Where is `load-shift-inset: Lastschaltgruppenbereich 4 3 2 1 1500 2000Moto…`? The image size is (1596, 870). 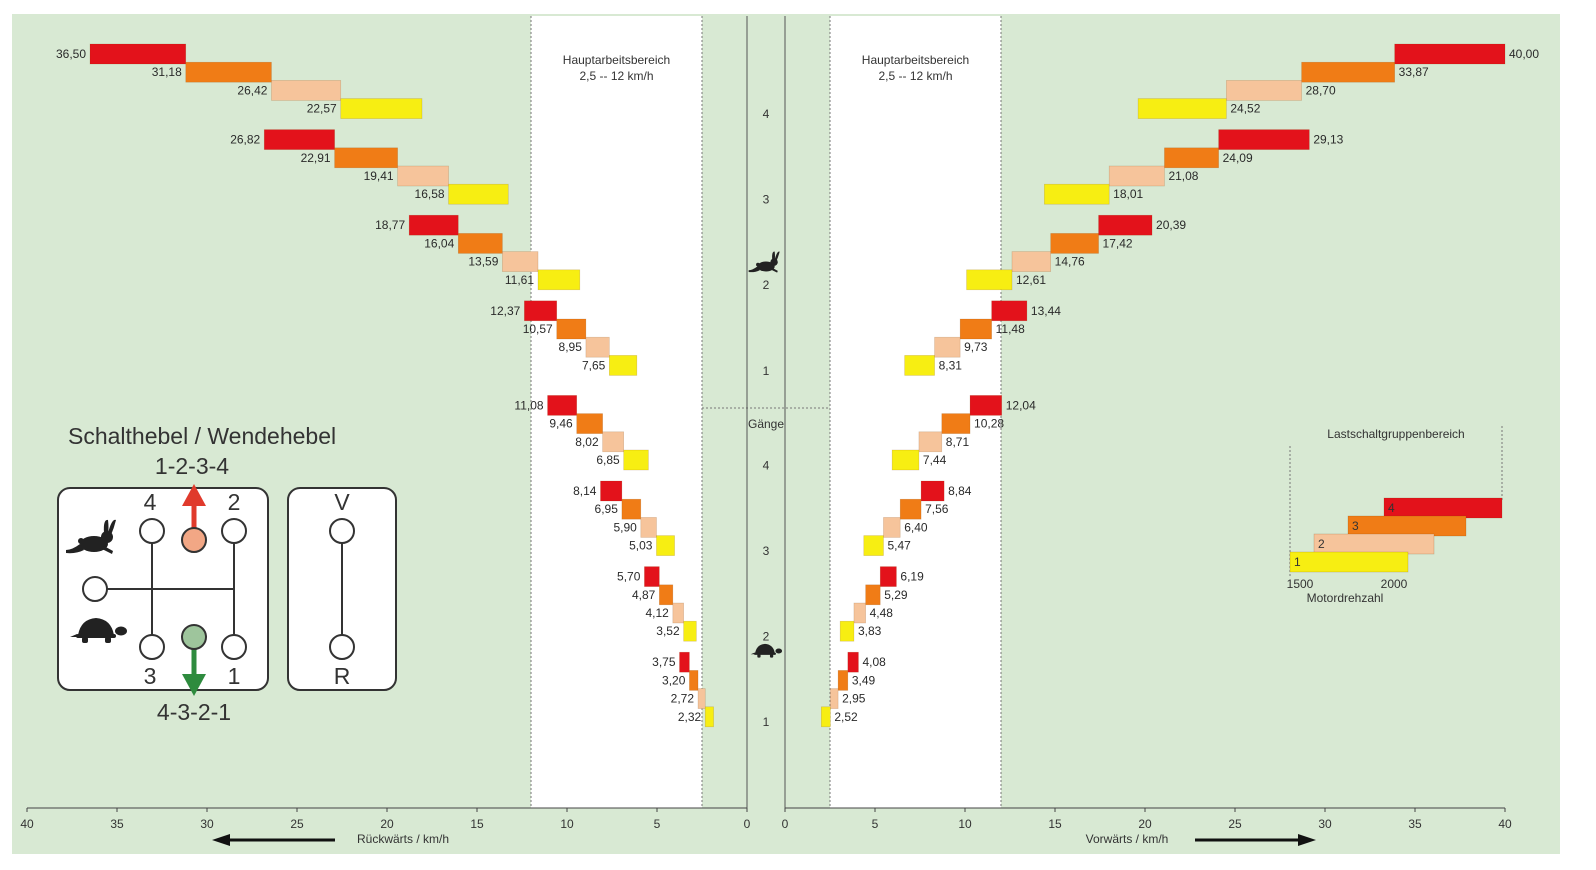
load-shift-inset: Lastschaltgruppenbereich 4 3 2 1 1500 2000Moto… is located at coordinates (1395, 515).